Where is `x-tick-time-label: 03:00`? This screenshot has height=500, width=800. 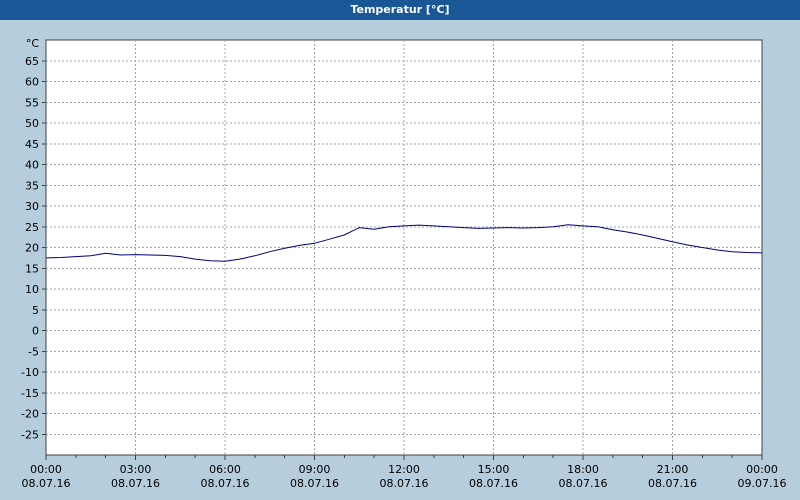 x-tick-time-label: 03:00 is located at coordinates (136, 469).